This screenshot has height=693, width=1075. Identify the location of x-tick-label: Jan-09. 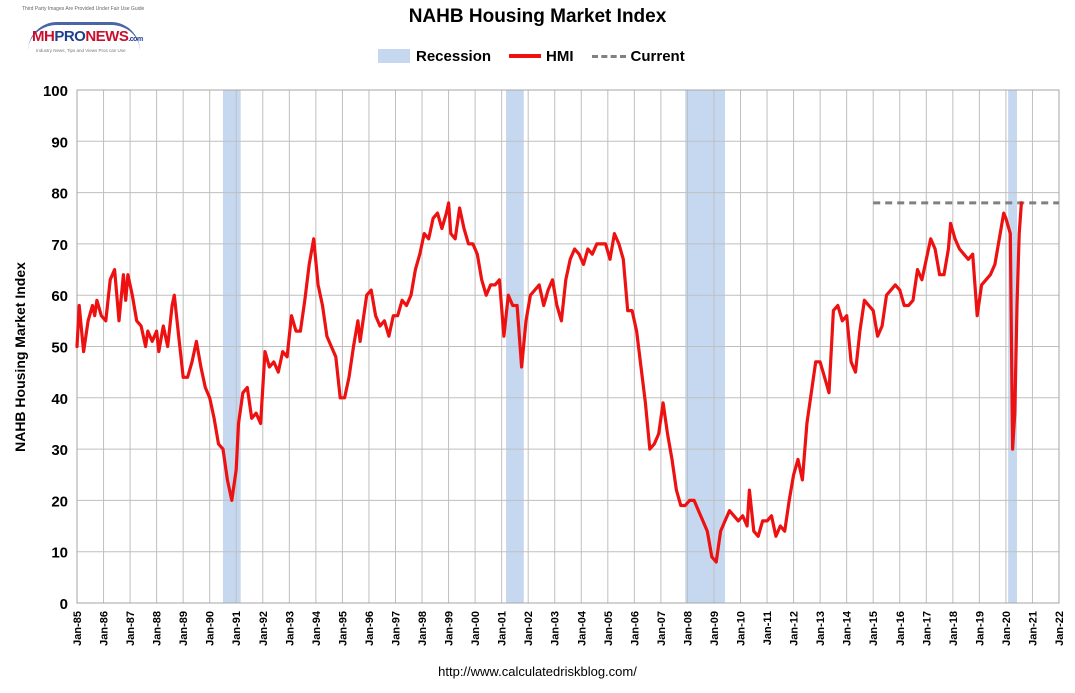
(715, 628).